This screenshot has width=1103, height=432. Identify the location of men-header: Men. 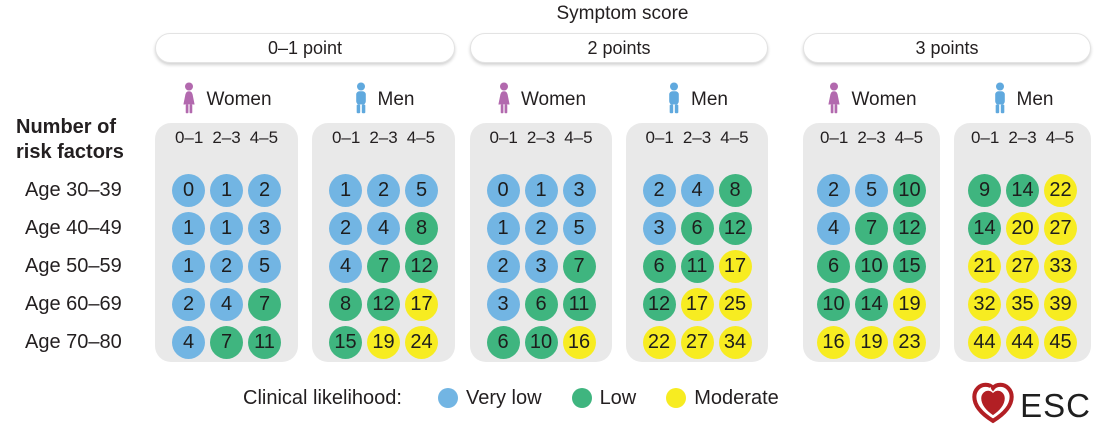
(1022, 100).